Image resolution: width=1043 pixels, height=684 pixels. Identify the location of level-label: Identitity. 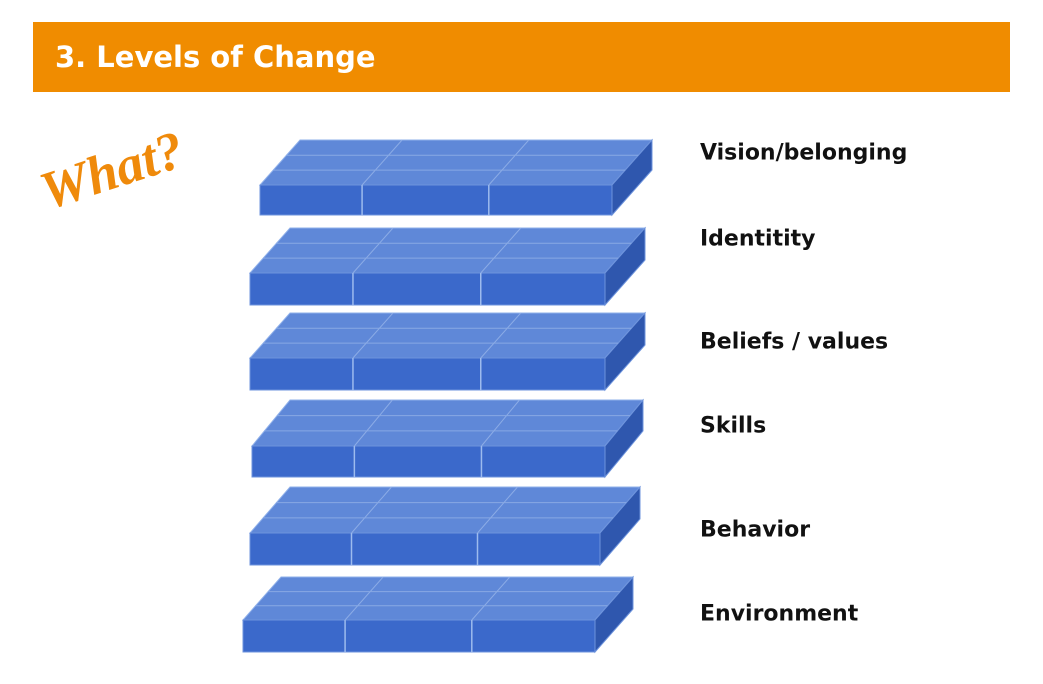
(758, 239).